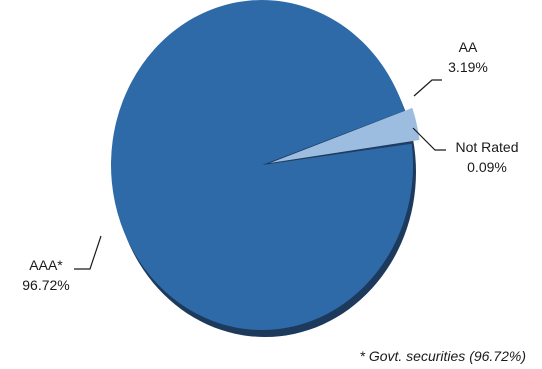  What do you see at coordinates (429, 139) in the screenshot?
I see `not-rated-leader-line` at bounding box center [429, 139].